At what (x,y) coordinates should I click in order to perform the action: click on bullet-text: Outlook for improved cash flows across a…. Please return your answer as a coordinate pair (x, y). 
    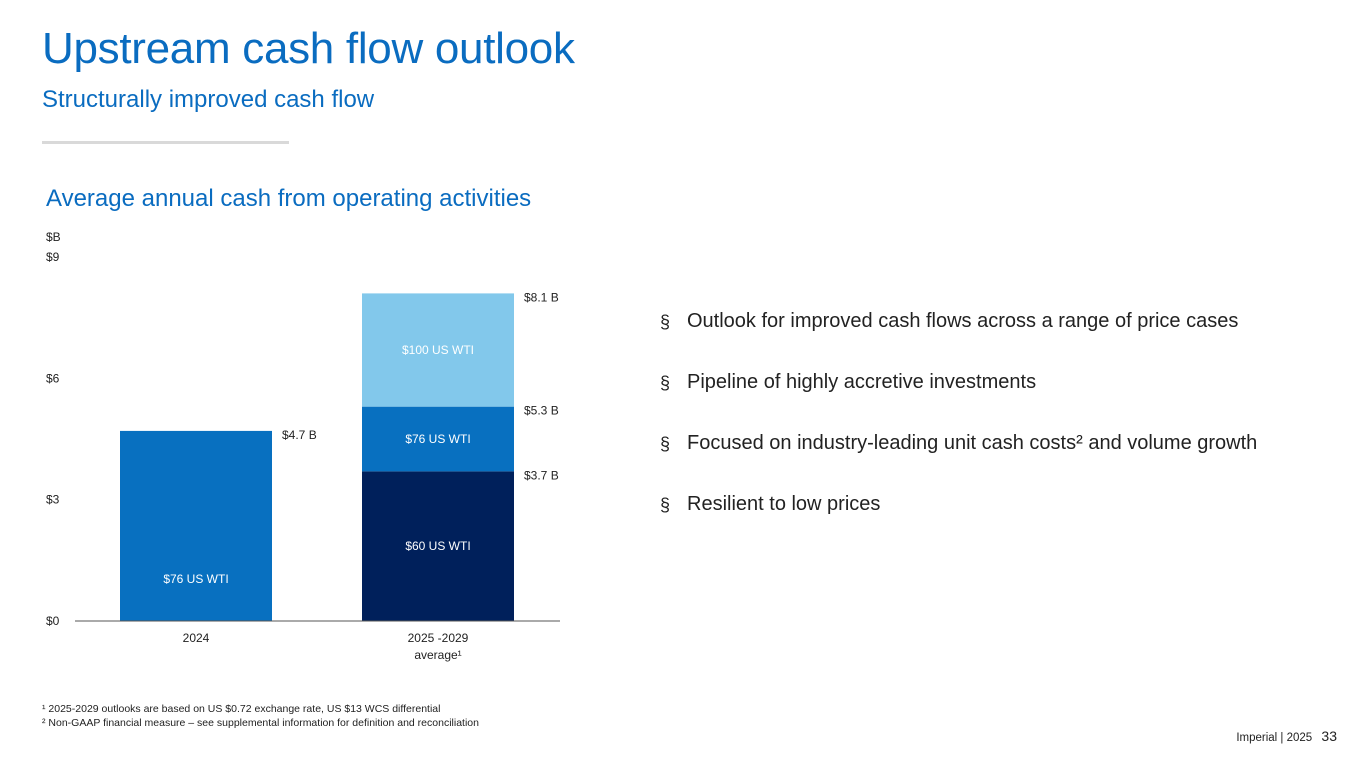
    Looking at the image, I should click on (963, 321).